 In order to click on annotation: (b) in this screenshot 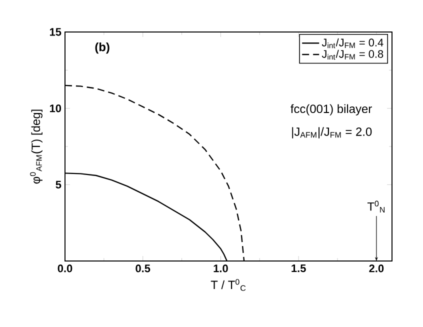, I will do `click(102, 48)`.